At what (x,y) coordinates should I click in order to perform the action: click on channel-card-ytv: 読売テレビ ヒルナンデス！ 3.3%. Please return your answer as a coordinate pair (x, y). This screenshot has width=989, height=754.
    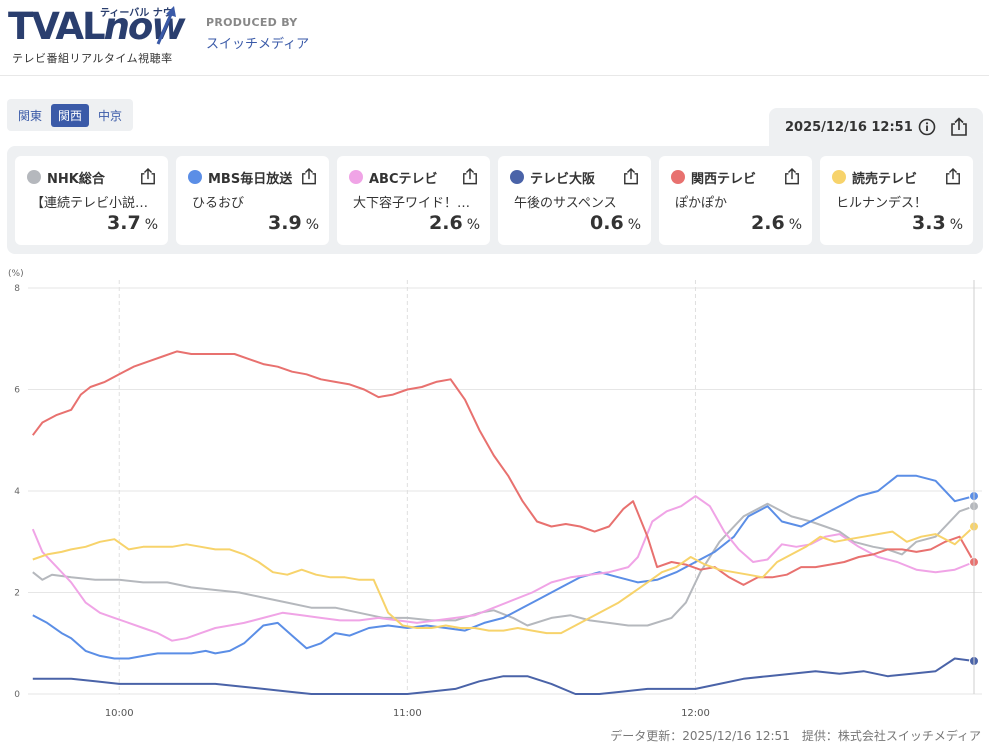
    Looking at the image, I should click on (896, 200).